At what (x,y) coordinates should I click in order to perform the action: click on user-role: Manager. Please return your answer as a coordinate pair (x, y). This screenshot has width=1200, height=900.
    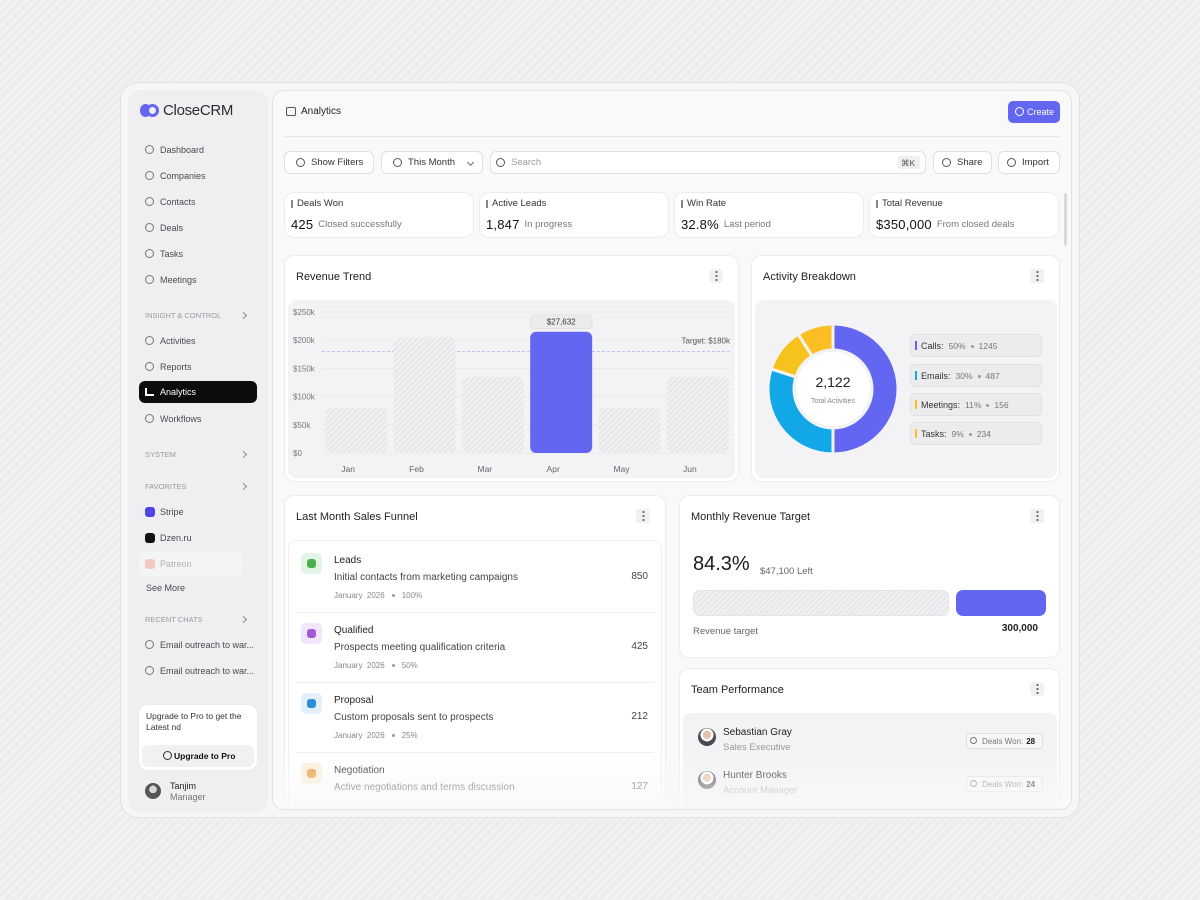
    Looking at the image, I should click on (188, 797).